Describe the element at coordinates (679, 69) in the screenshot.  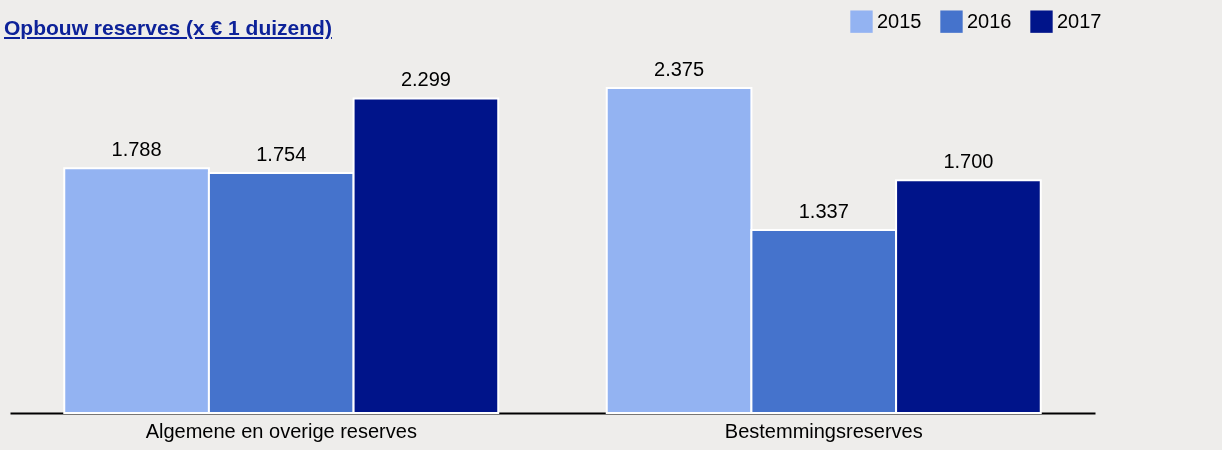
I see `data-label: 2.375` at that location.